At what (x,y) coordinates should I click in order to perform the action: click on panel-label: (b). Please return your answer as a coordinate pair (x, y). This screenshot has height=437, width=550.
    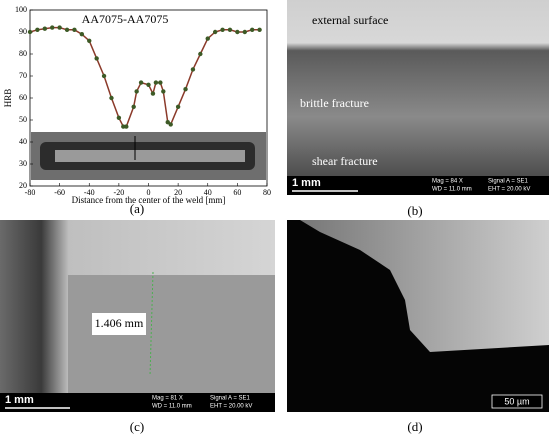
    Looking at the image, I should click on (414, 210).